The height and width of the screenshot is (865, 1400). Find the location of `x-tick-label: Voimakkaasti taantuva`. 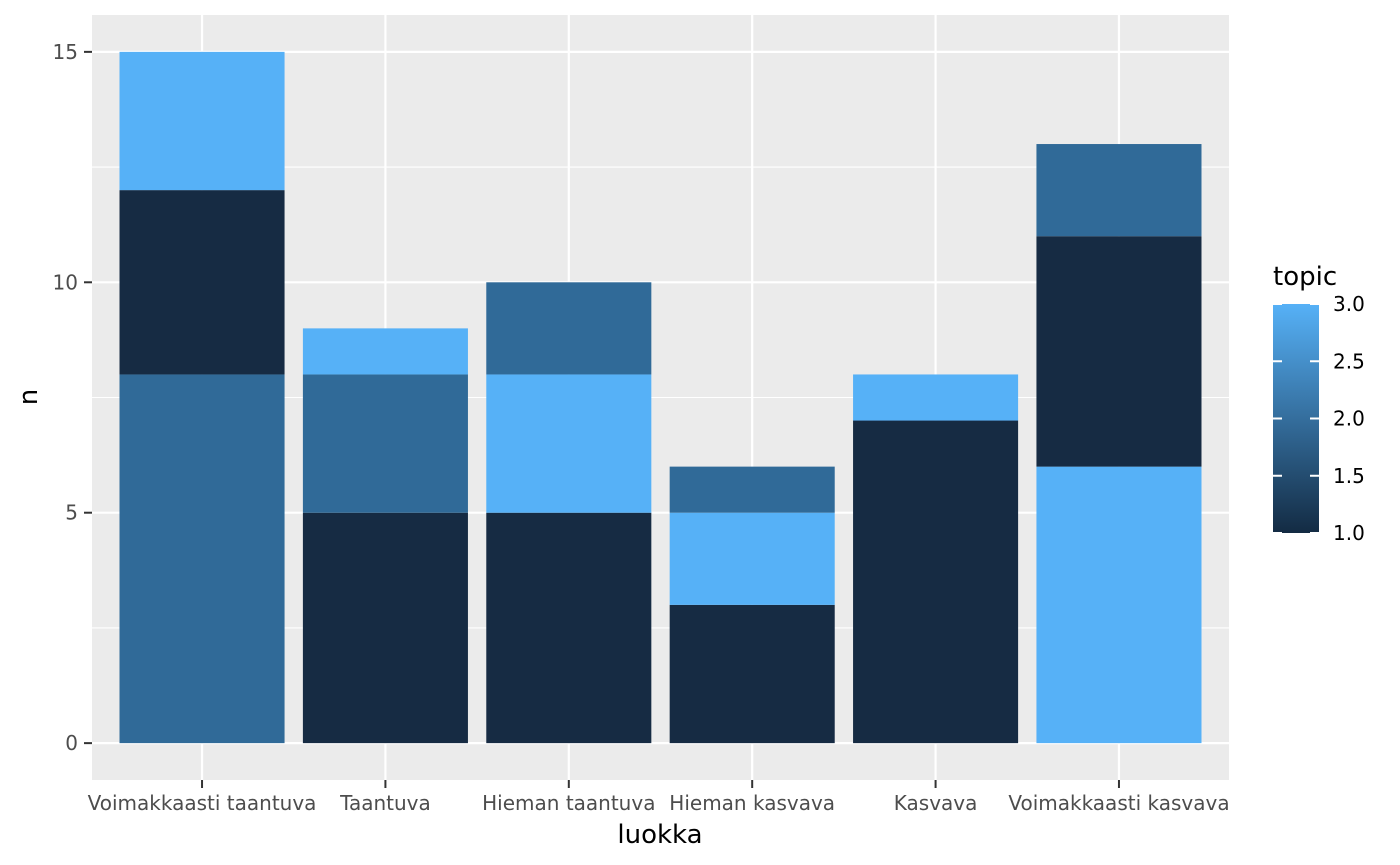

x-tick-label: Voimakkaasti taantuva is located at coordinates (202, 803).